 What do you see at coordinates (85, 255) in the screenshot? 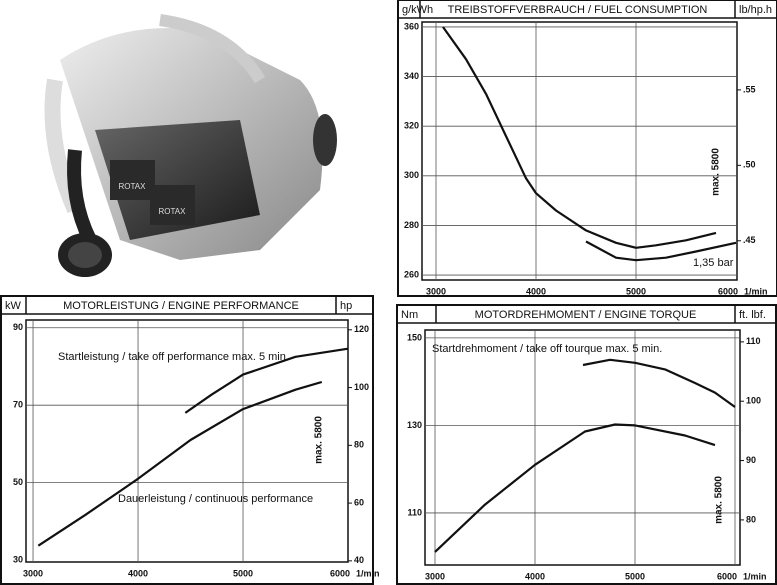
I see `air-filter-cap` at bounding box center [85, 255].